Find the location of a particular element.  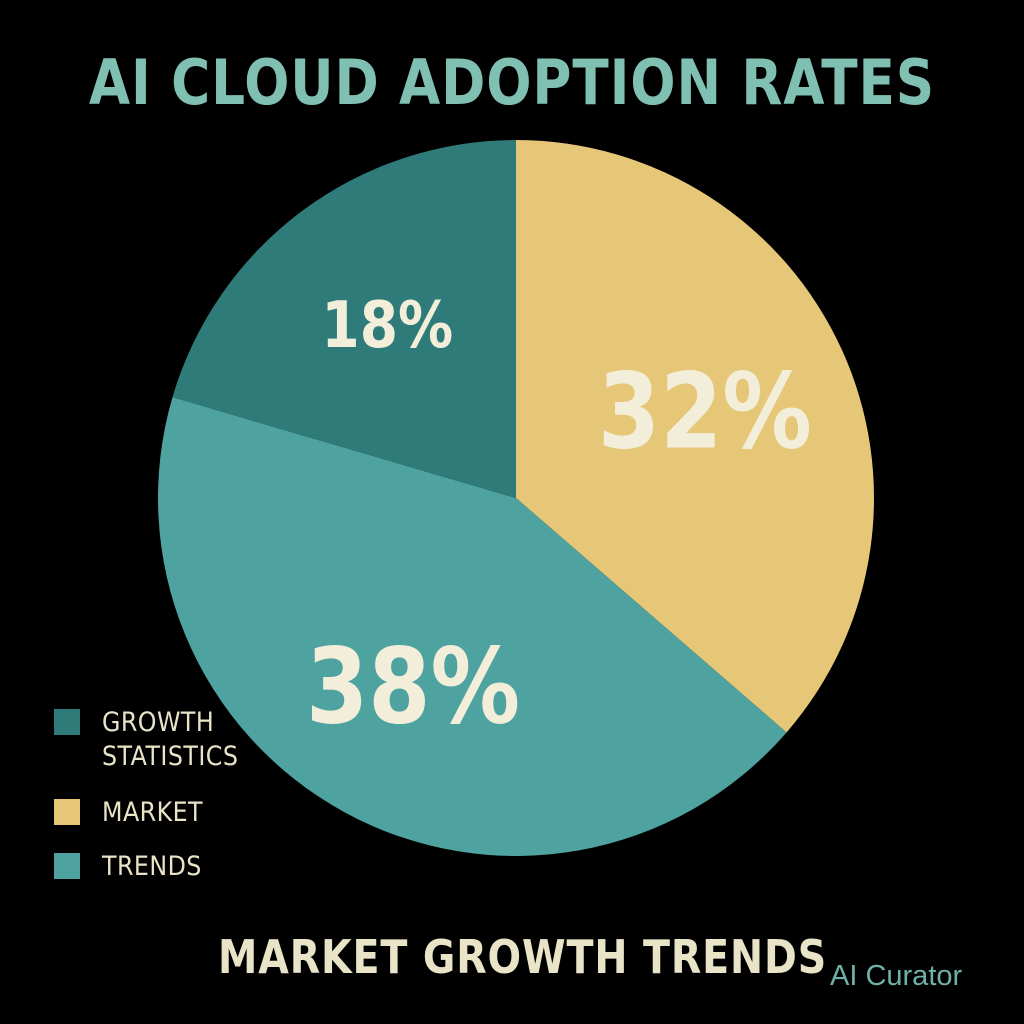

pie-slice-label: 38% is located at coordinates (413, 686).